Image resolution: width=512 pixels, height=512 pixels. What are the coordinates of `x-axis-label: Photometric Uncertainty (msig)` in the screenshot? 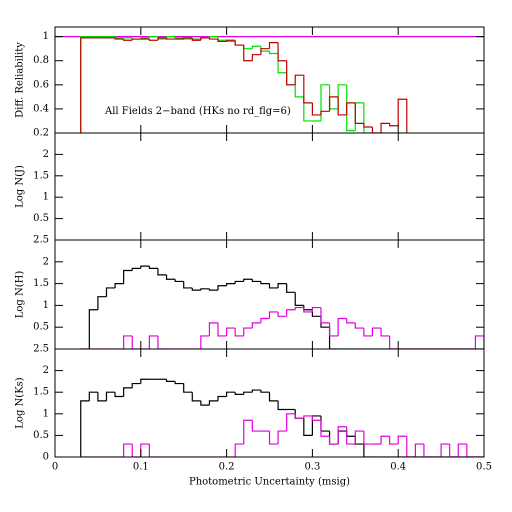 It's located at (269, 482).